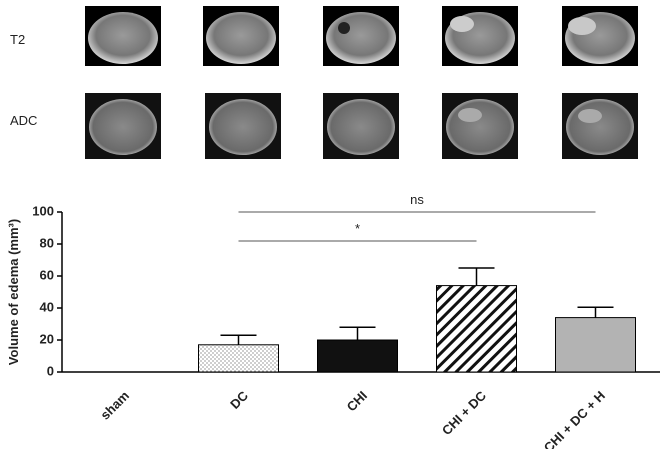 The image size is (669, 449). What do you see at coordinates (361, 126) in the screenshot?
I see `adc-row` at bounding box center [361, 126].